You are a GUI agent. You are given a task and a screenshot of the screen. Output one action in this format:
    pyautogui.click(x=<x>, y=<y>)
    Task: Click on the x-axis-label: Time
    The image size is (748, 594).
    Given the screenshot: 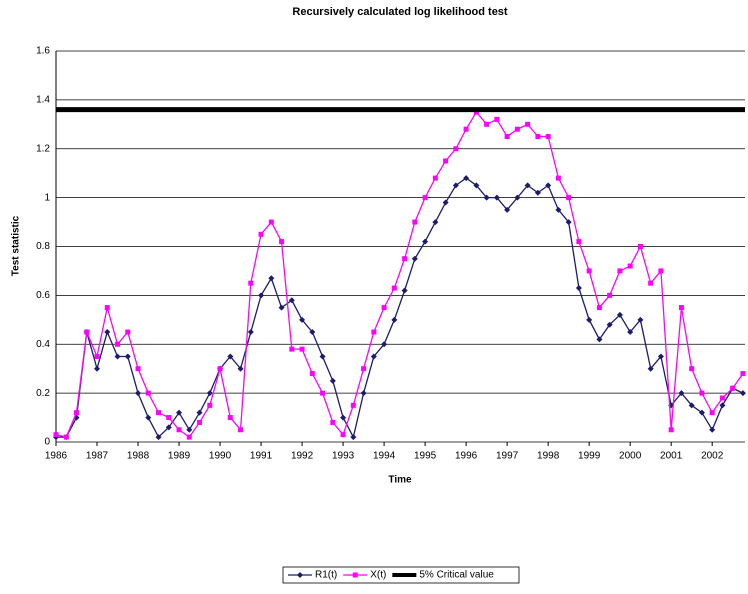 What is the action you would take?
    pyautogui.click(x=400, y=480)
    